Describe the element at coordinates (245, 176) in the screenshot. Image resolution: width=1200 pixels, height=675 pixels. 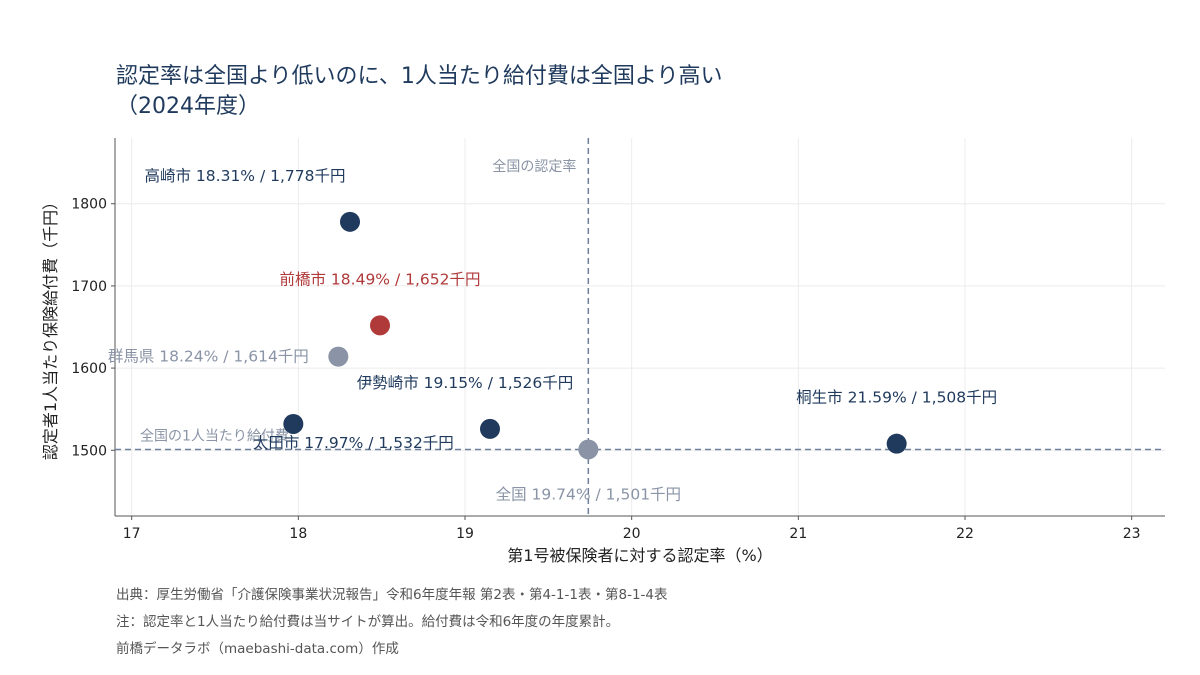
I see `data-label-高崎市: 高崎市 18.31% / 1,778千円` at that location.